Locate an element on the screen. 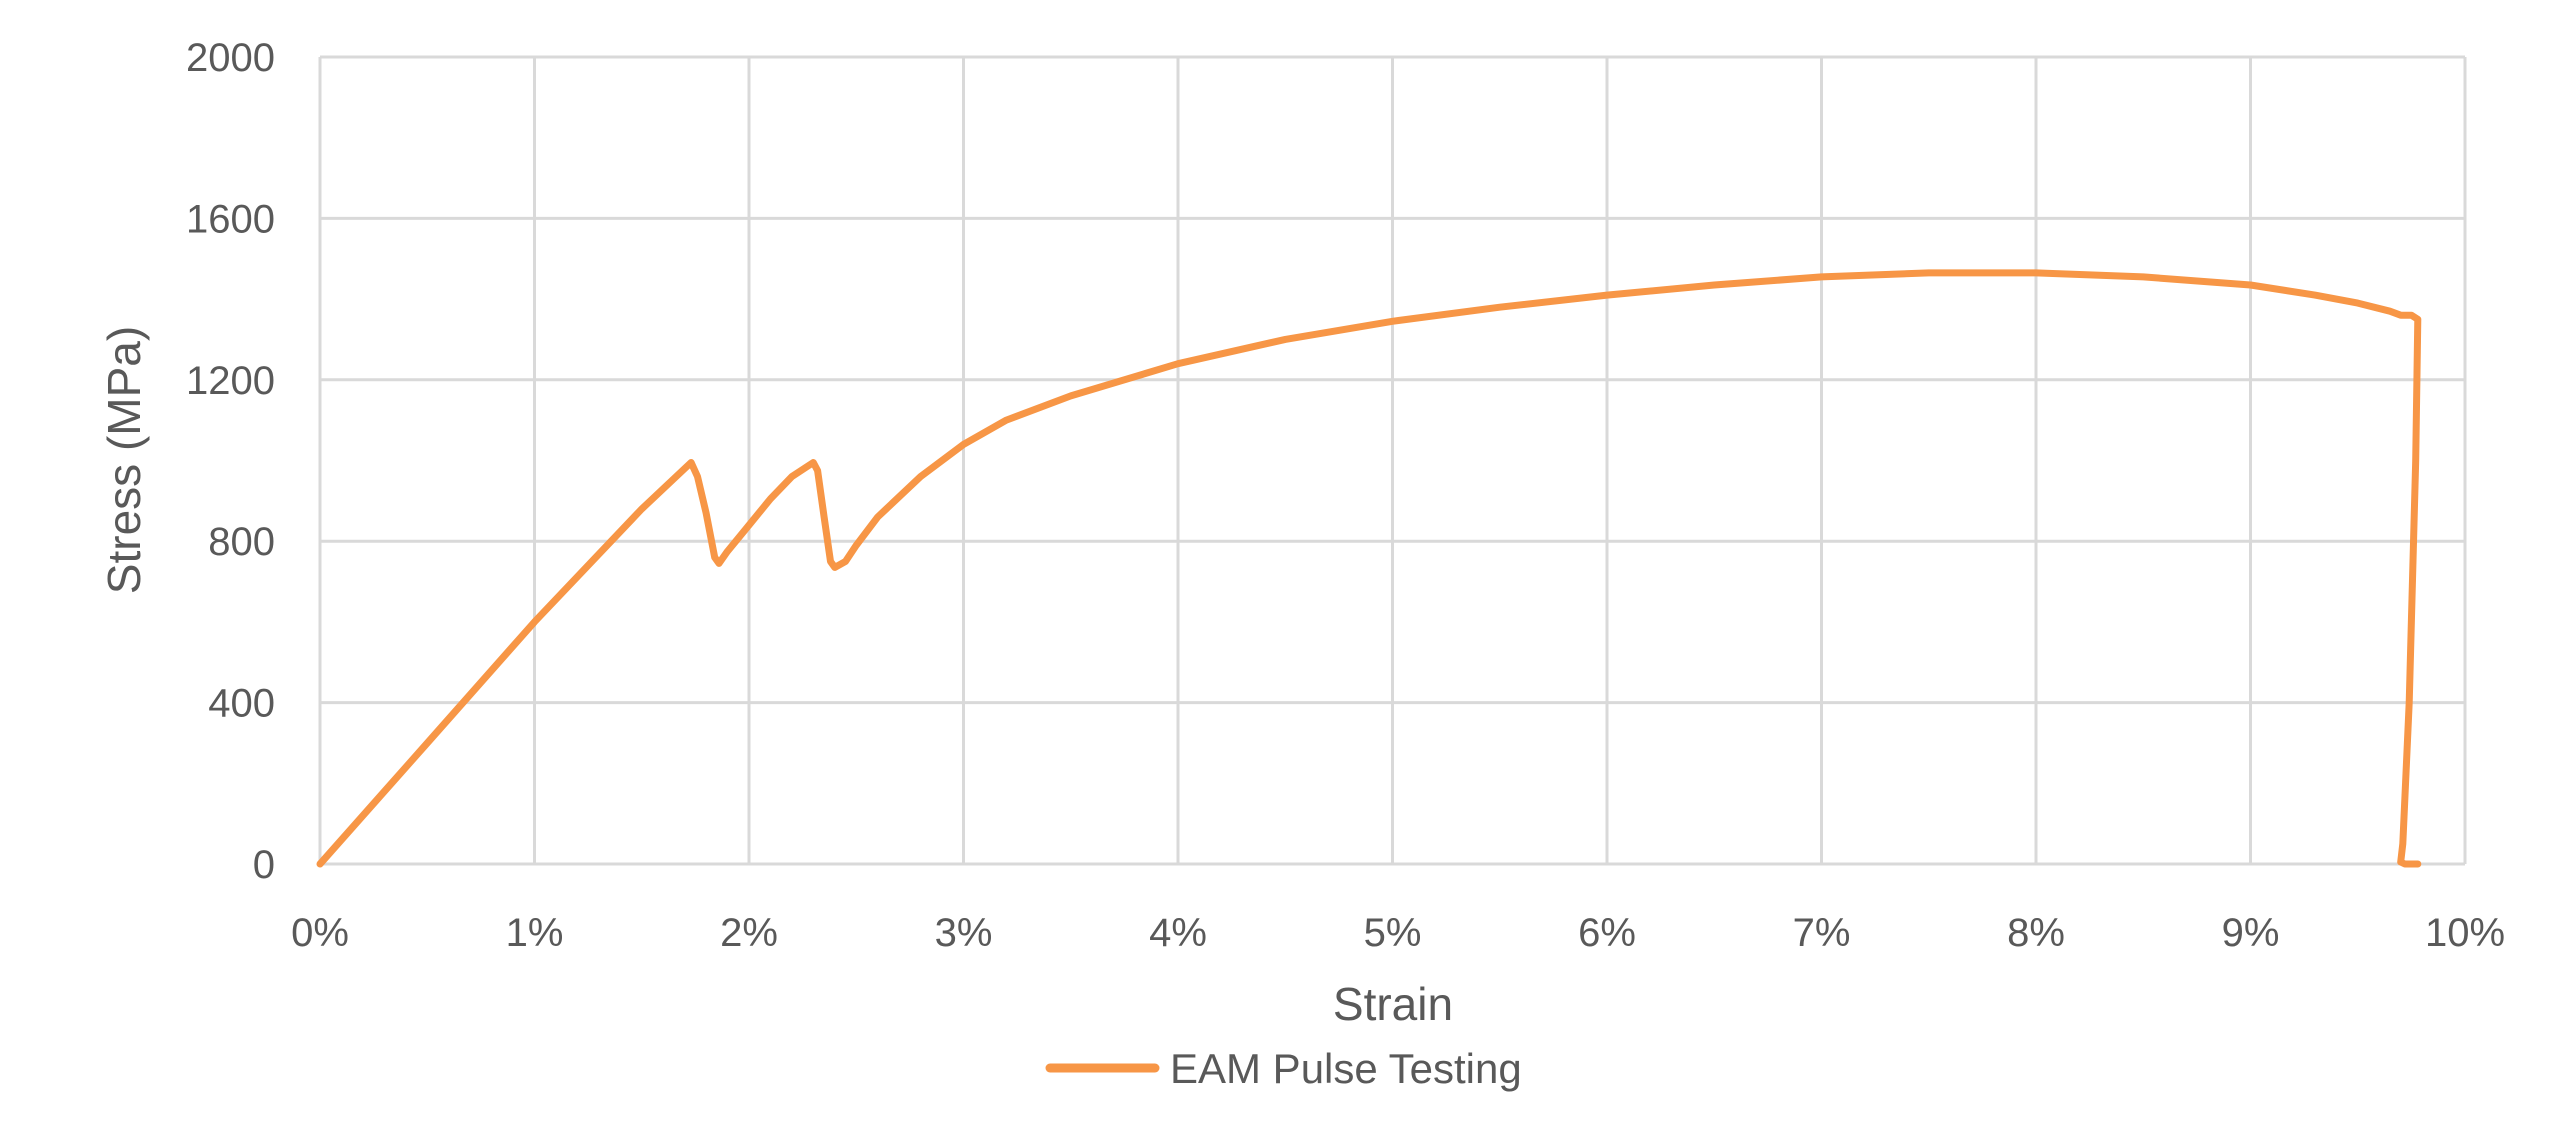 This screenshot has height=1147, width=2560. legend: EAM Pulse Testing is located at coordinates (1283, 1068).